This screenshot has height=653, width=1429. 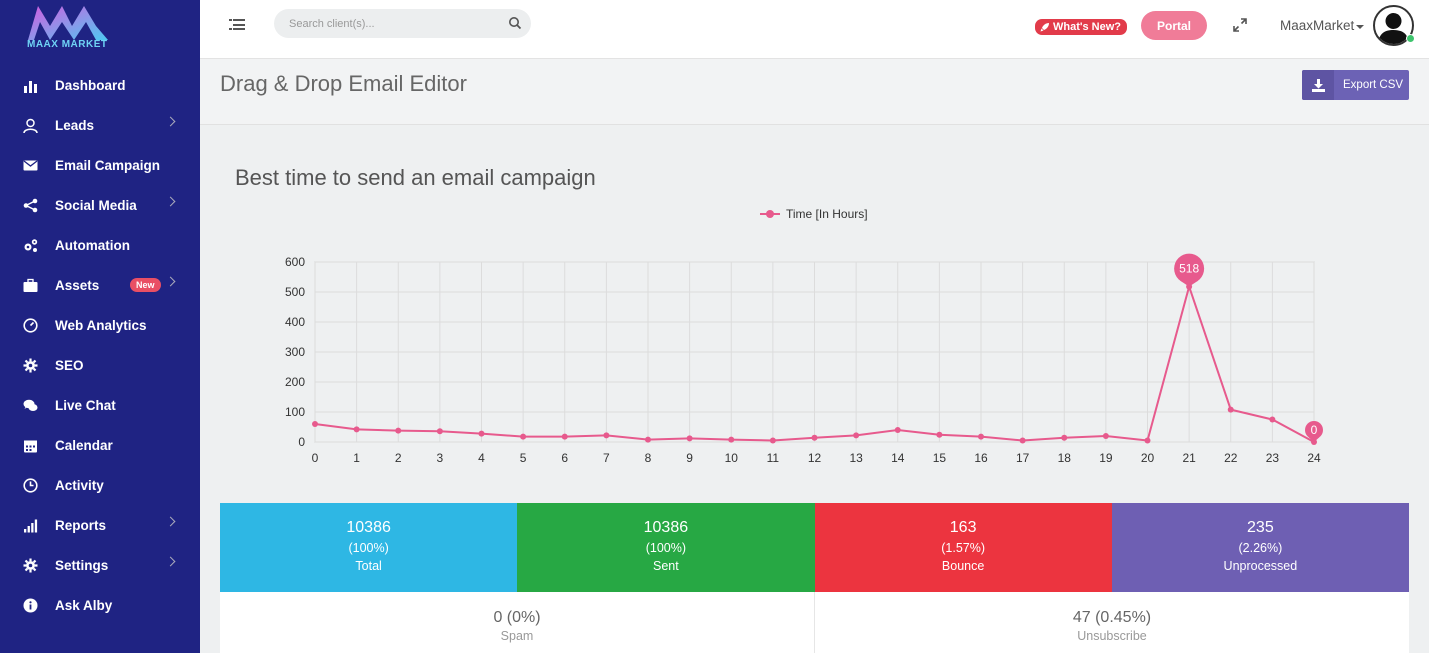 I want to click on sidebar-item-live-chat: Live Chat, so click(x=100, y=405).